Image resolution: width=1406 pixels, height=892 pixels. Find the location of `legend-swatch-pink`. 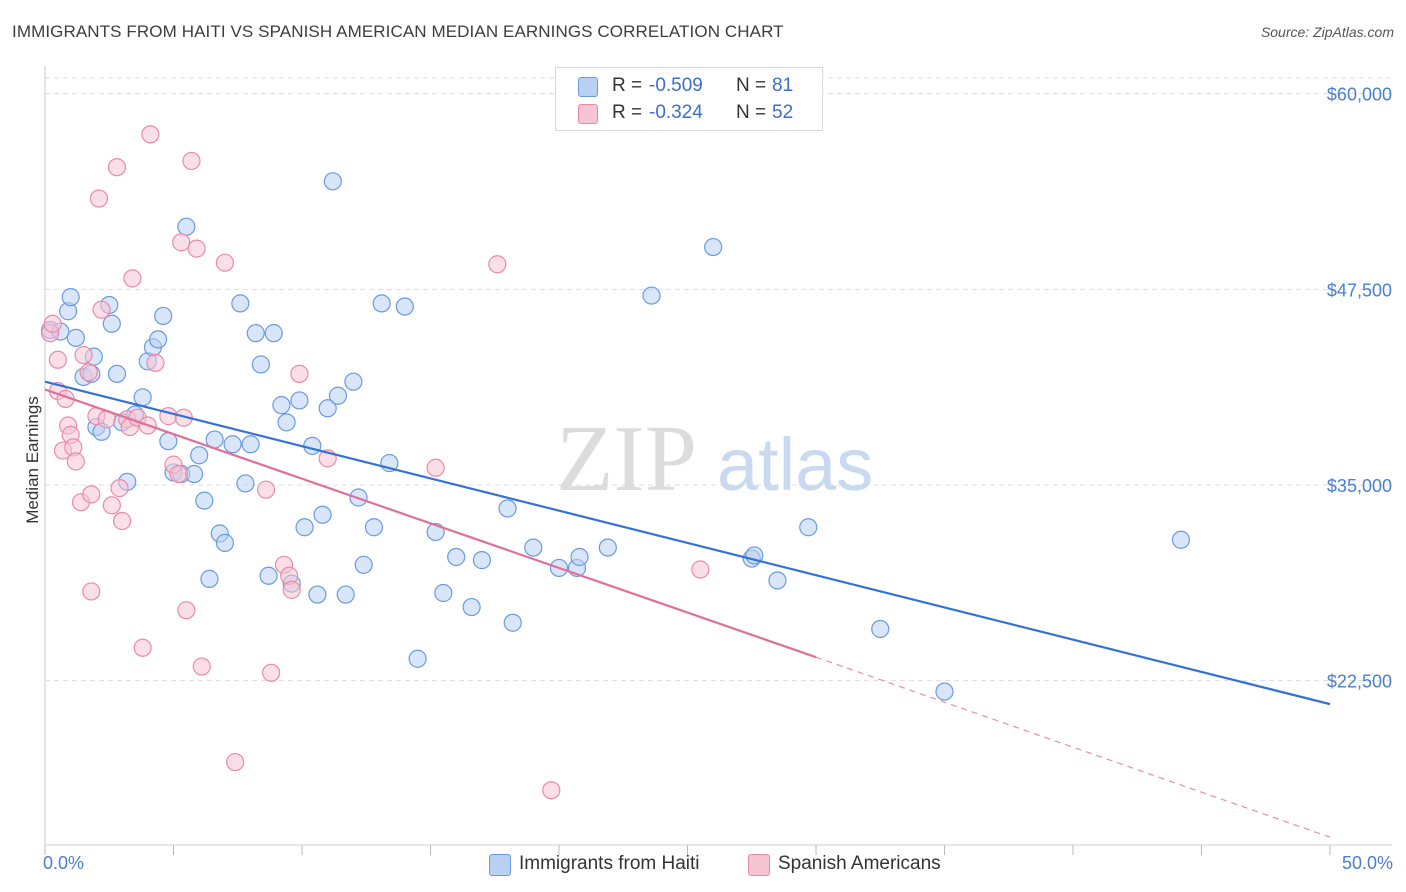

legend-swatch-pink is located at coordinates (588, 114).